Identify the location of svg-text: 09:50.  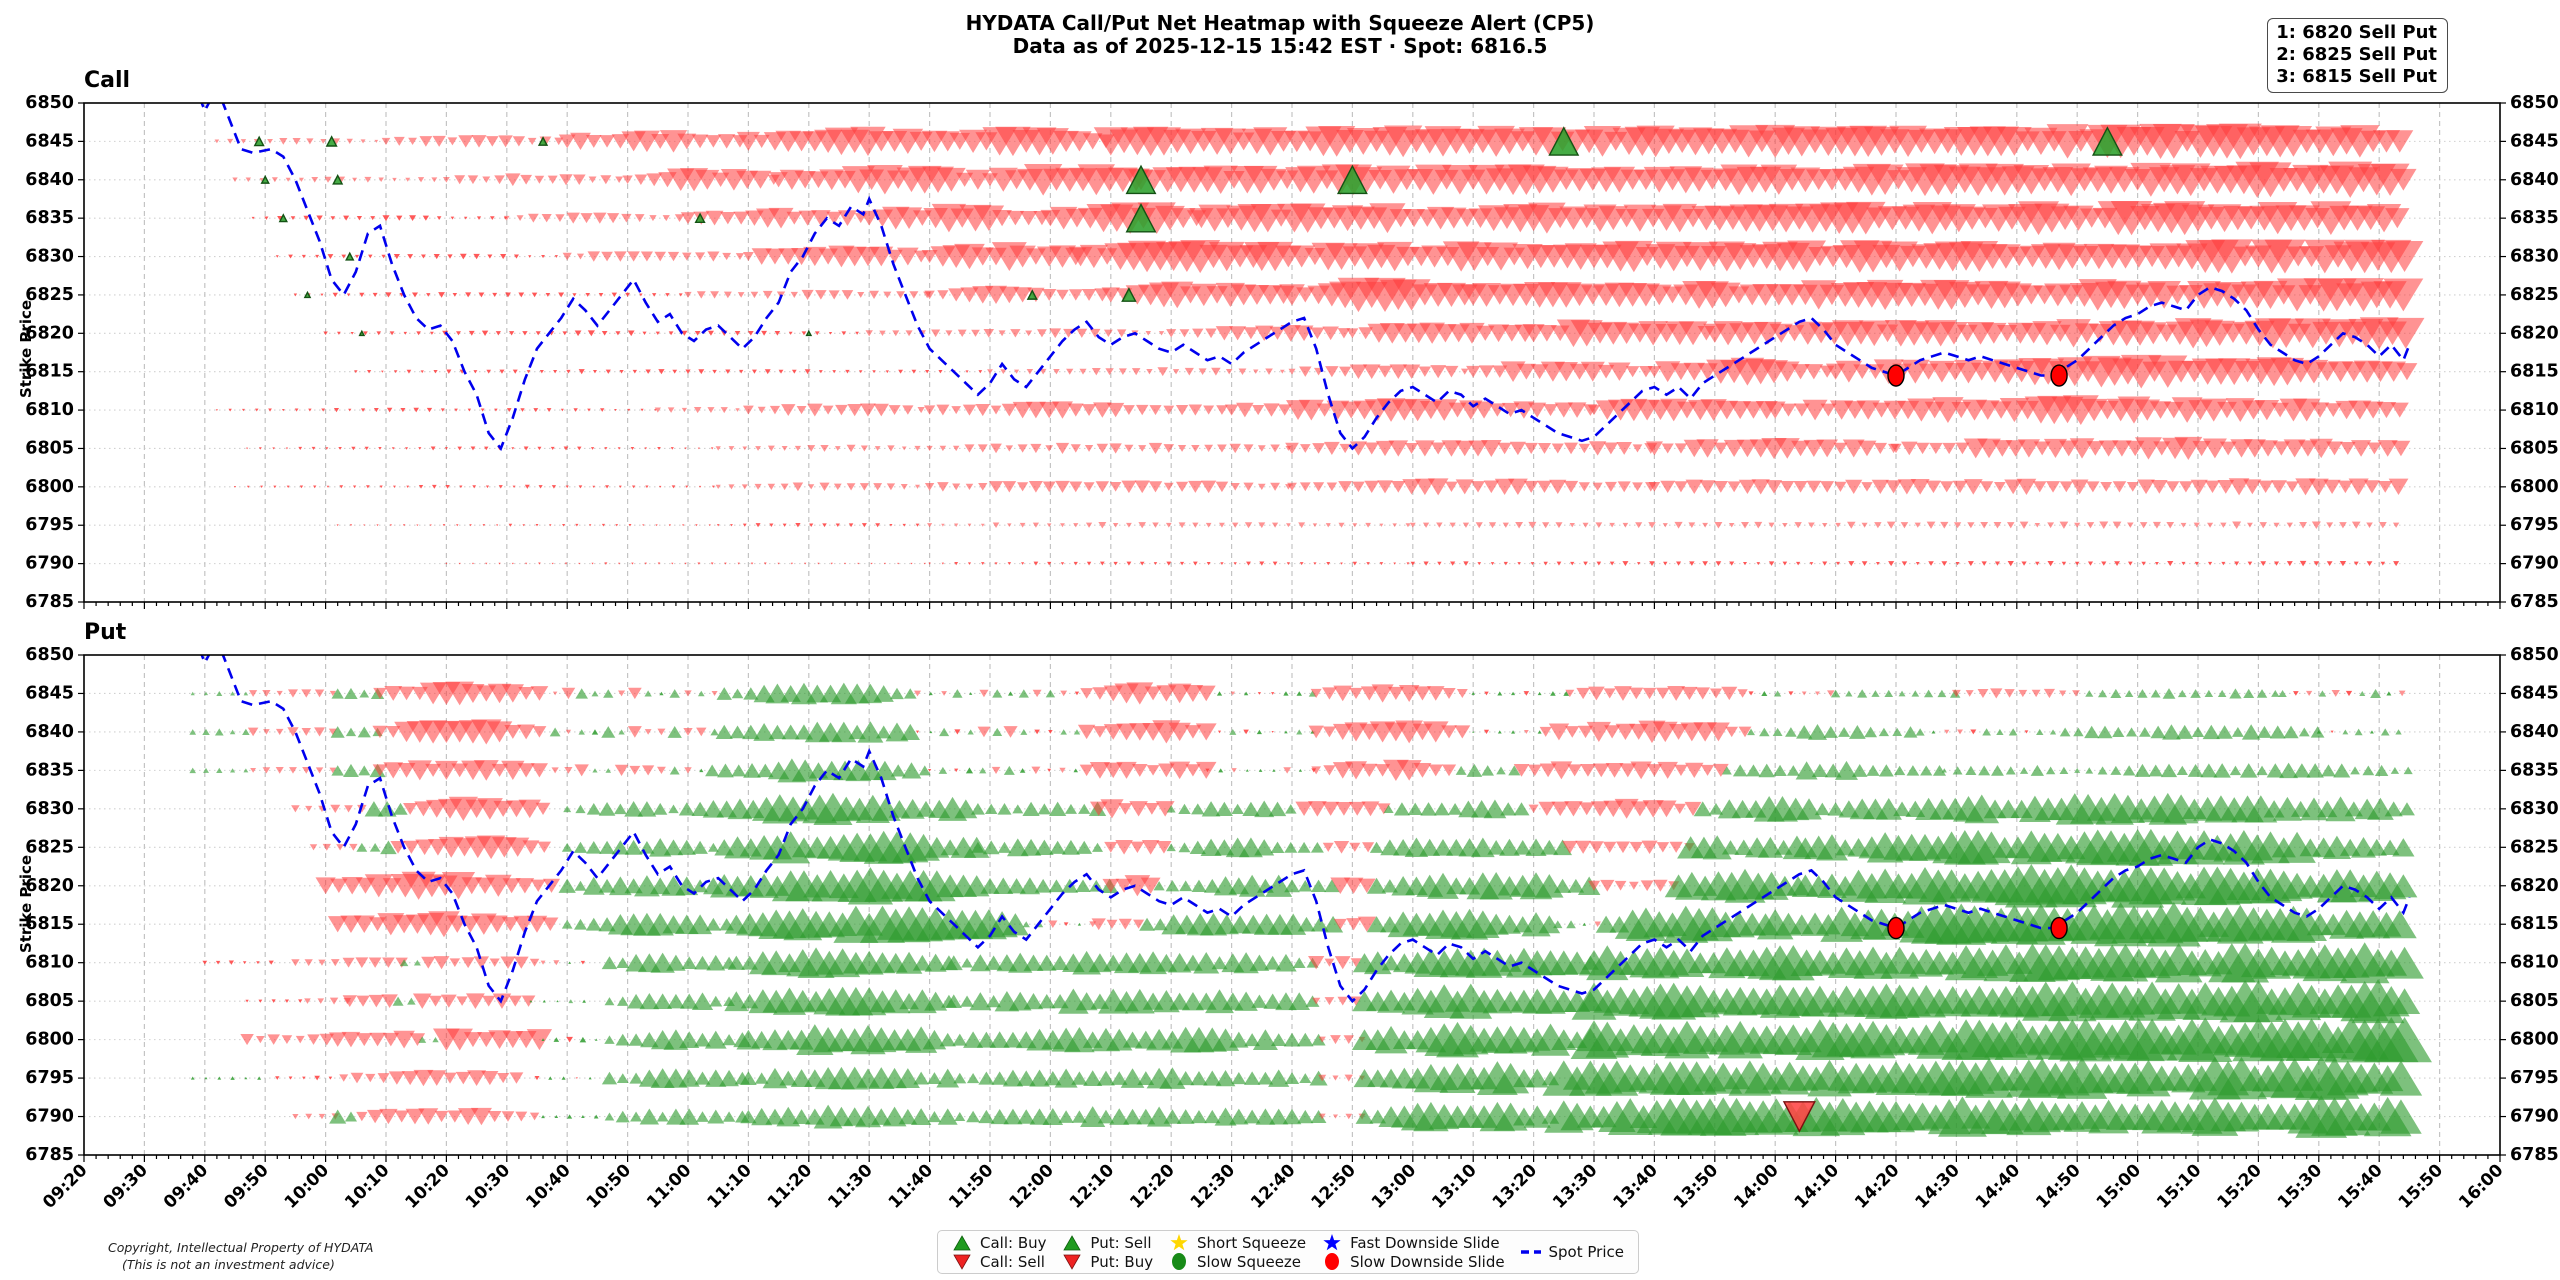
(246, 1186).